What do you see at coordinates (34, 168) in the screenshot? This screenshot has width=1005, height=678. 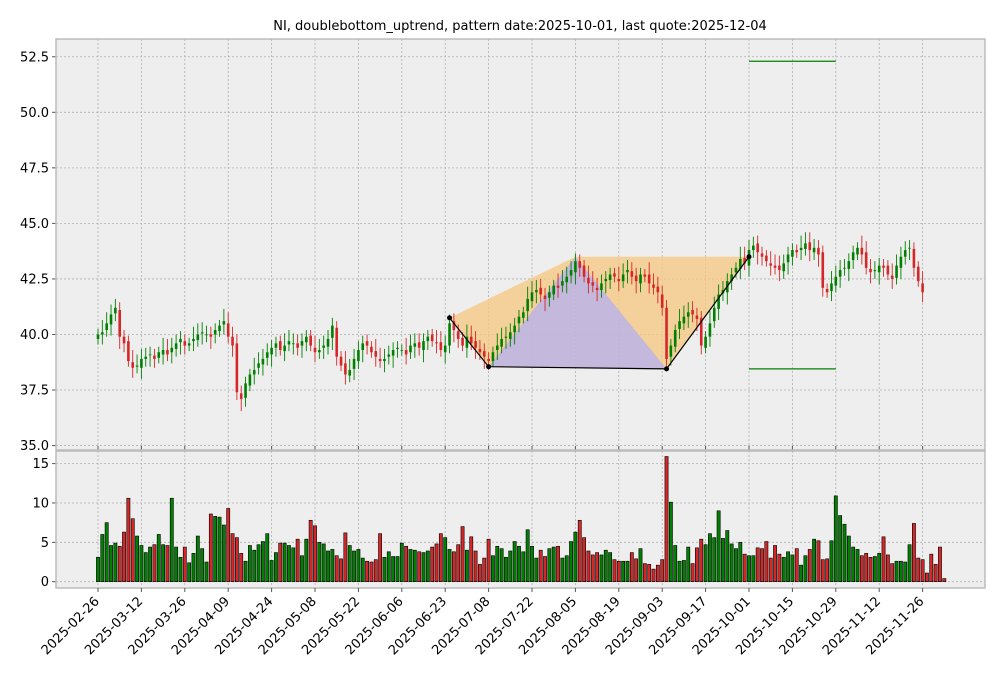 I see `y-tick-label: 47.5` at bounding box center [34, 168].